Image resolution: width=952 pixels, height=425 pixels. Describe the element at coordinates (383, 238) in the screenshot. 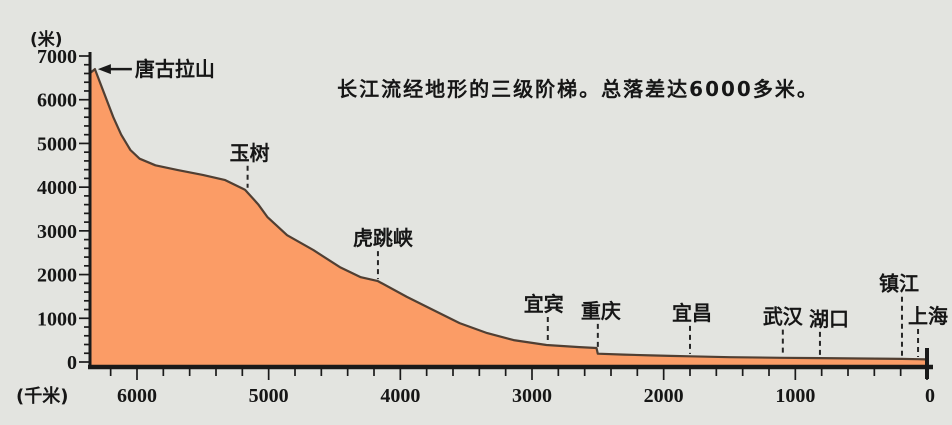

I see `landmark-label: 虎跳峡` at that location.